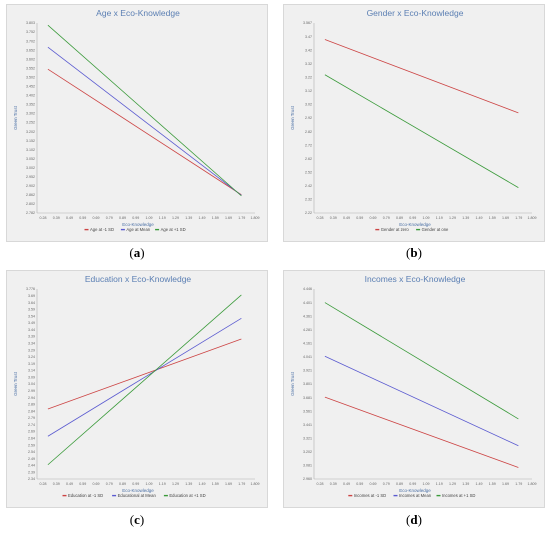 Image resolution: width=550 pixels, height=533 pixels. Describe the element at coordinates (30, 213) in the screenshot. I see `y-tick-label: 2.782` at that location.